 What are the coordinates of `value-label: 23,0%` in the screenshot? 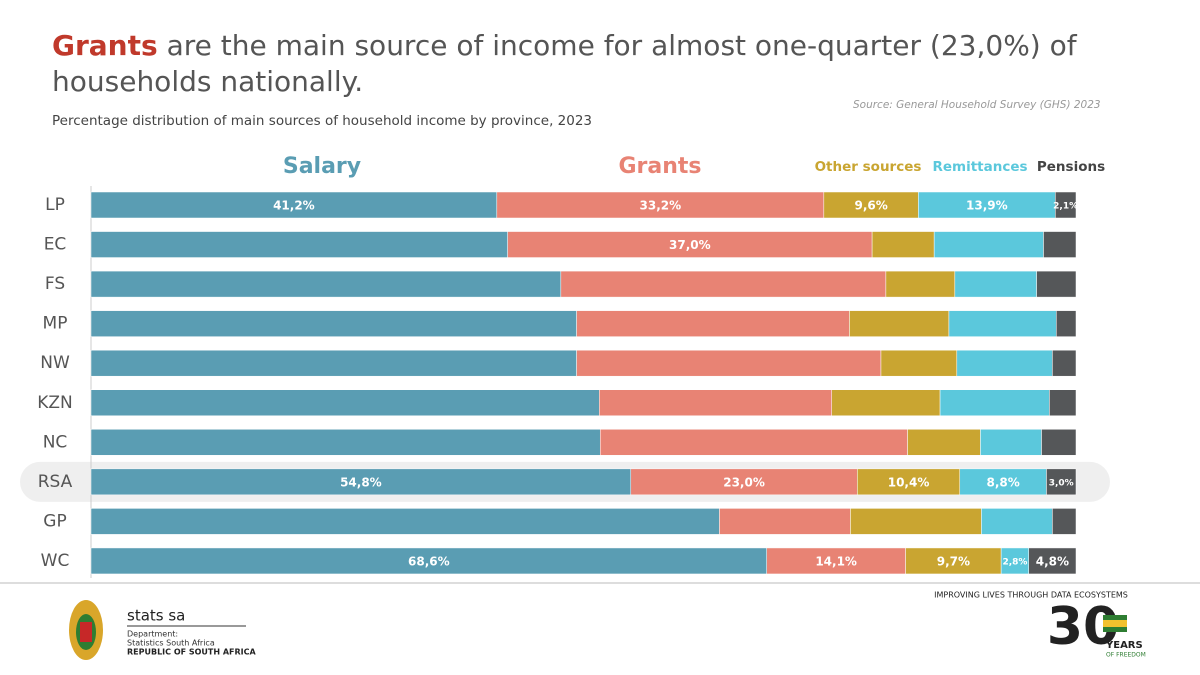 It's located at (744, 482).